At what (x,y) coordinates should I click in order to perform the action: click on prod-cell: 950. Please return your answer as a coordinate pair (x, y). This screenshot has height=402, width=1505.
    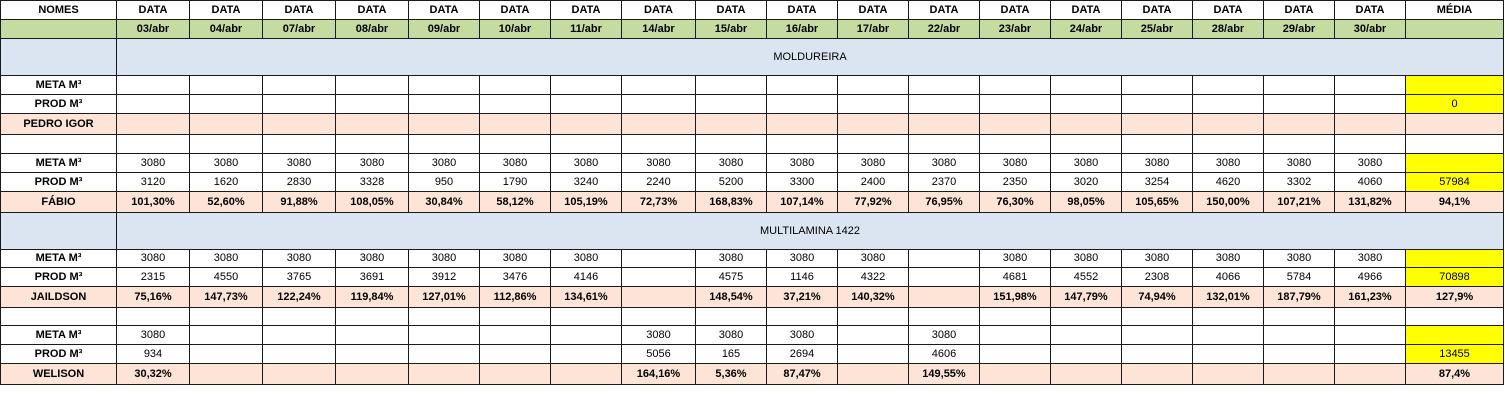
    Looking at the image, I should click on (444, 182).